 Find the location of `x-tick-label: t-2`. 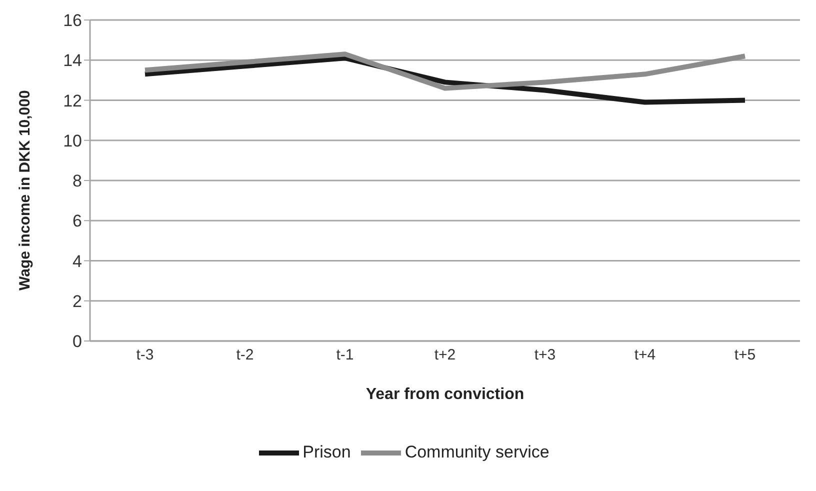

x-tick-label: t-2 is located at coordinates (245, 355).